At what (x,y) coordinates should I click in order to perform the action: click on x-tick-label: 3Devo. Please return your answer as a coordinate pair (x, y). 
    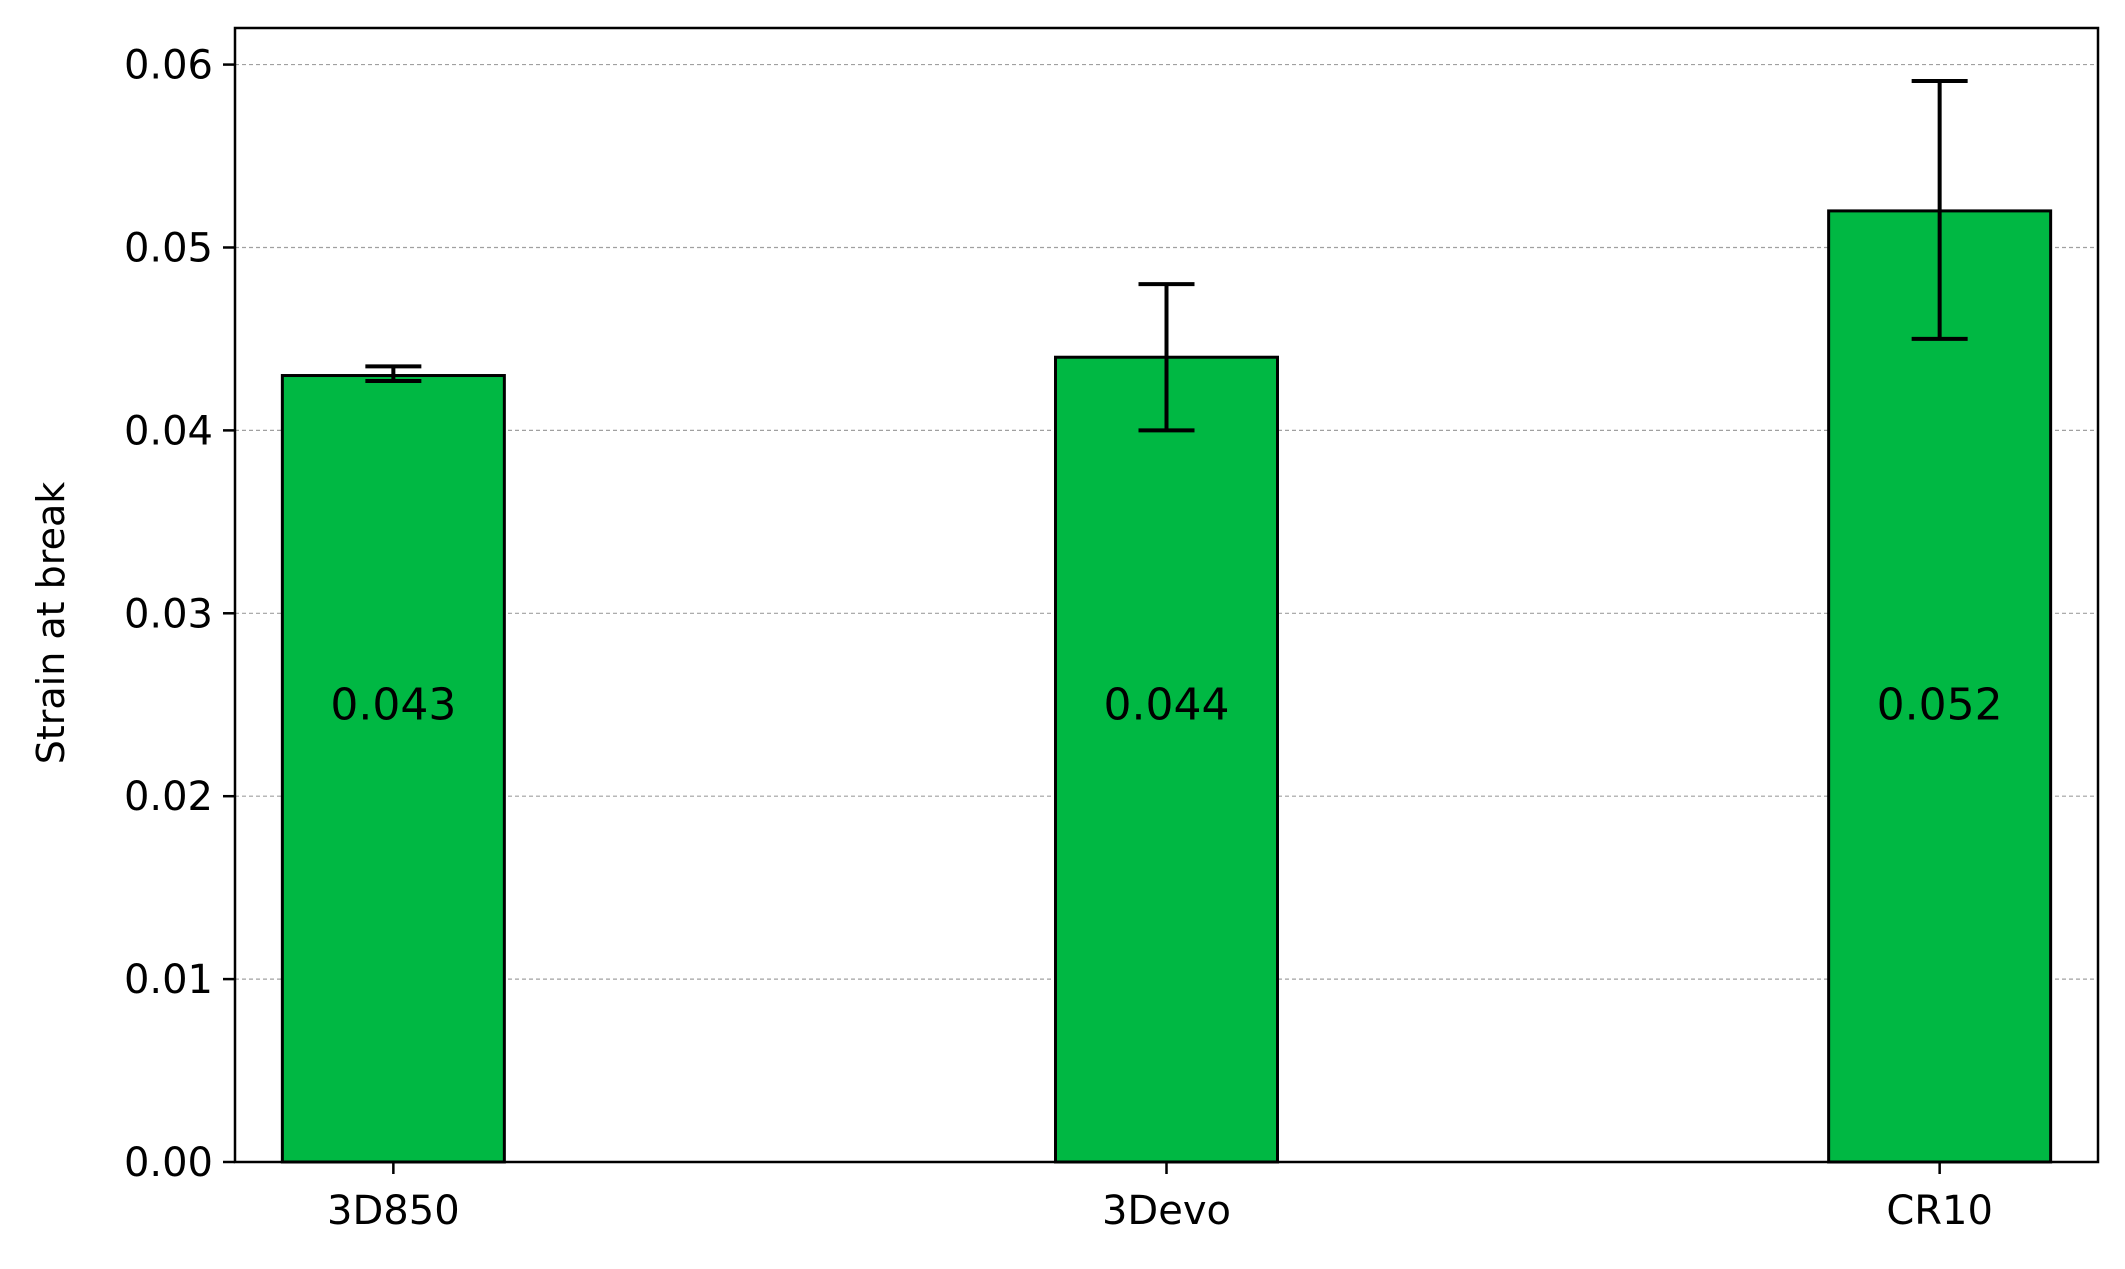
    Looking at the image, I should click on (1166, 1211).